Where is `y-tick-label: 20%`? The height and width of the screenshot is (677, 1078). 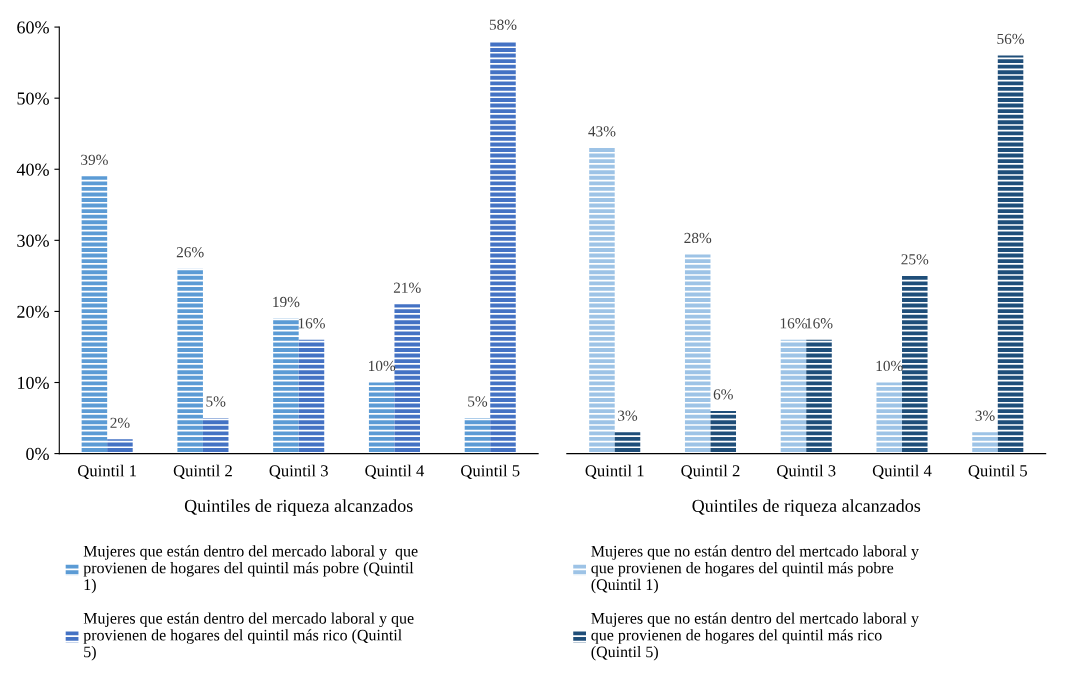
y-tick-label: 20% is located at coordinates (33, 311).